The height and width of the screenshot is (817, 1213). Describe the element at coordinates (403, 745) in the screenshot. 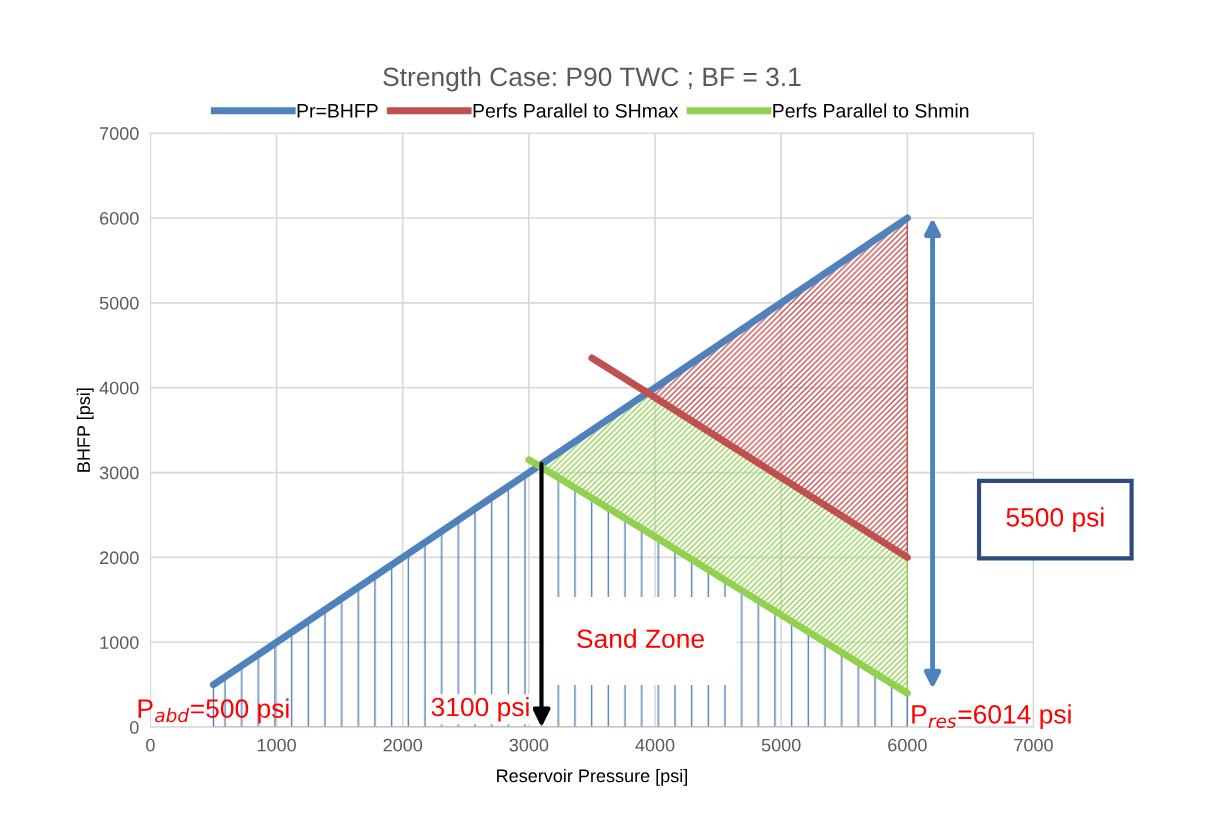

I see `x-tick-label: 2000` at that location.